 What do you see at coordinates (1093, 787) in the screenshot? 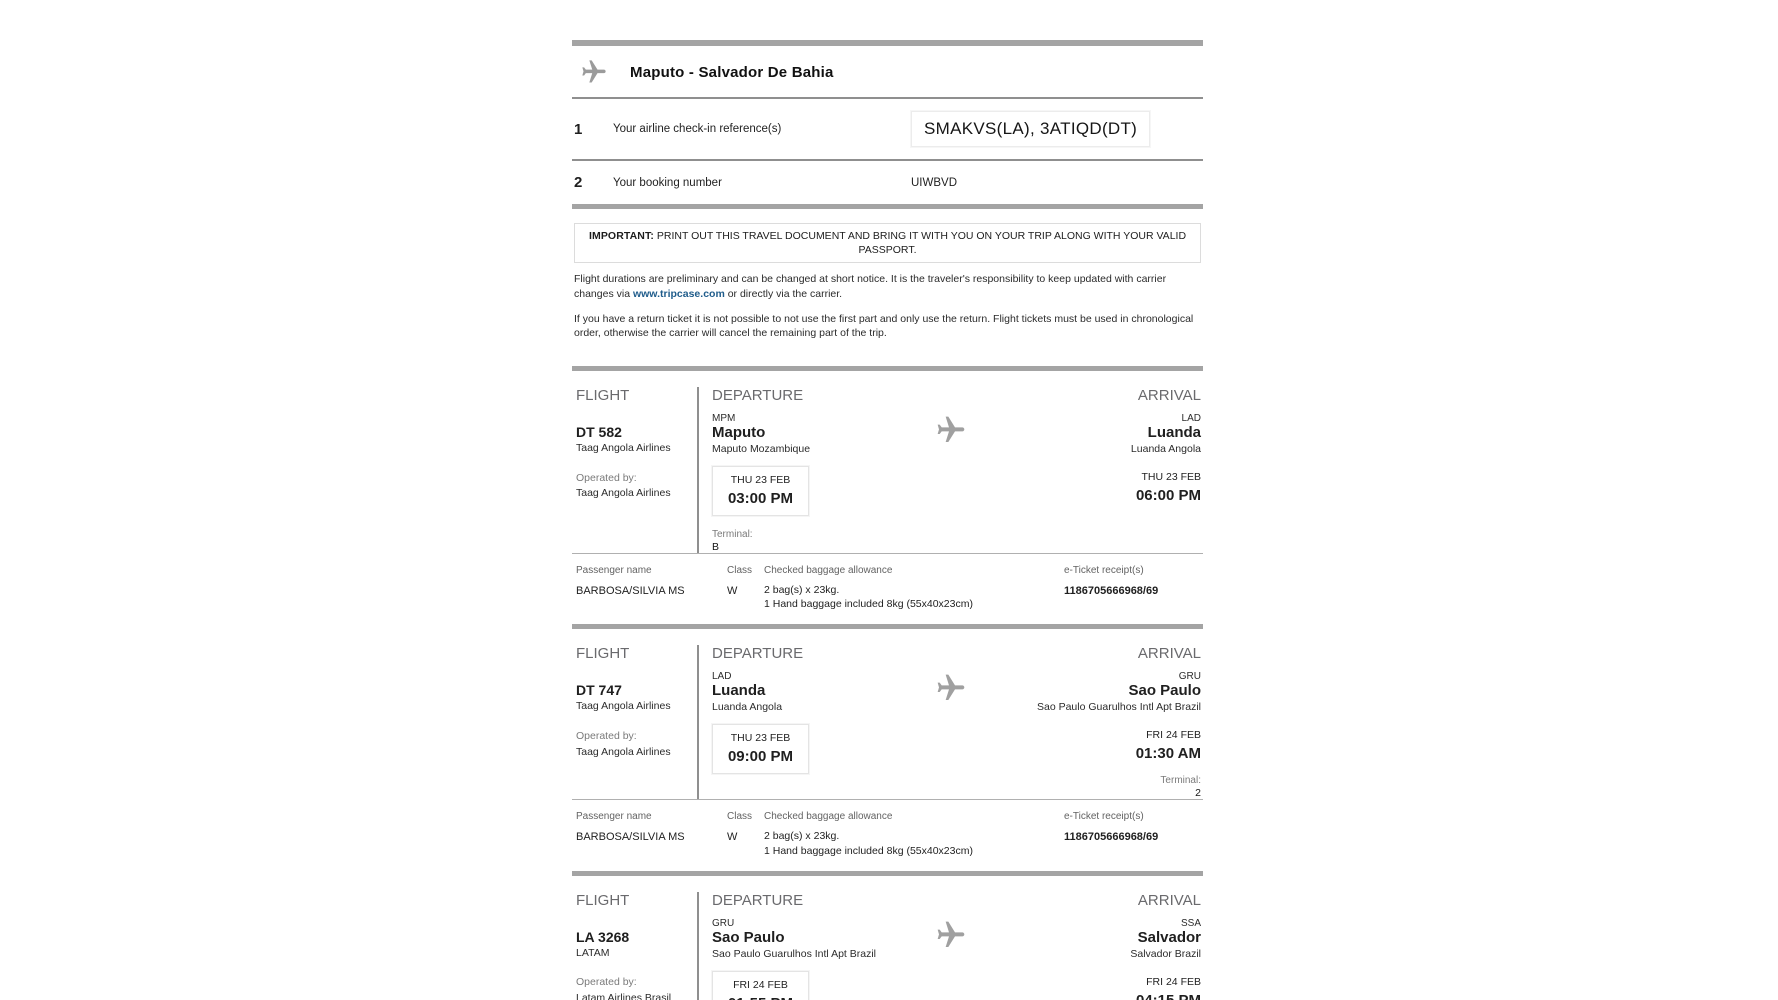
I see `arrival-terminal: Terminal: 2` at bounding box center [1093, 787].